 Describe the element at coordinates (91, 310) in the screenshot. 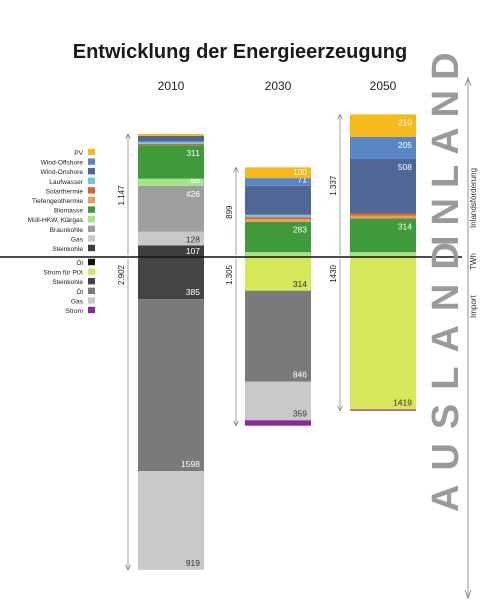

I see `legend-import-swatch-strom` at that location.